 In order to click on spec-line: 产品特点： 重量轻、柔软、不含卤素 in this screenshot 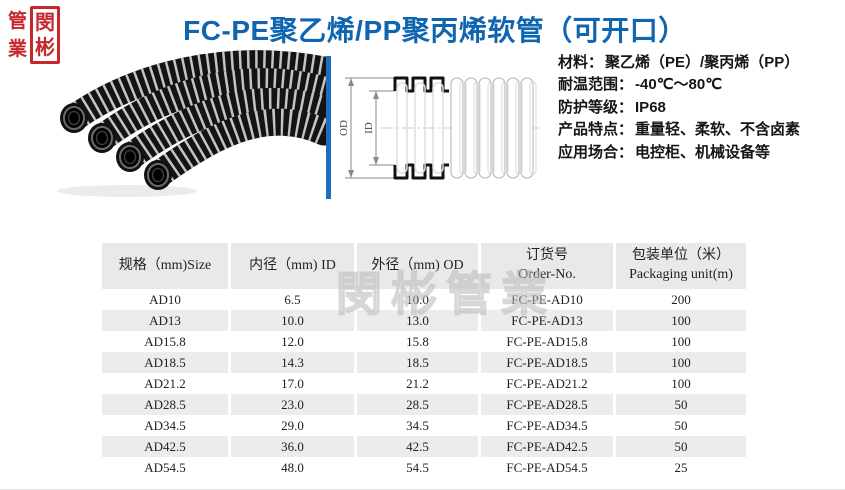, I will do `click(679, 130)`.